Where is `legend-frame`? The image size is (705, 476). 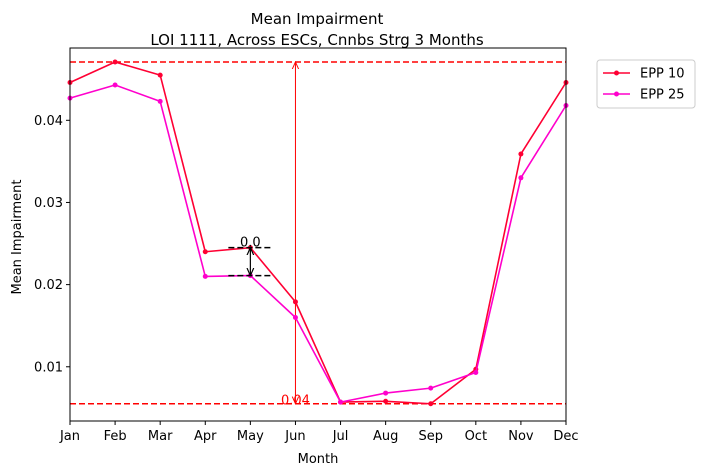 legend-frame is located at coordinates (646, 84).